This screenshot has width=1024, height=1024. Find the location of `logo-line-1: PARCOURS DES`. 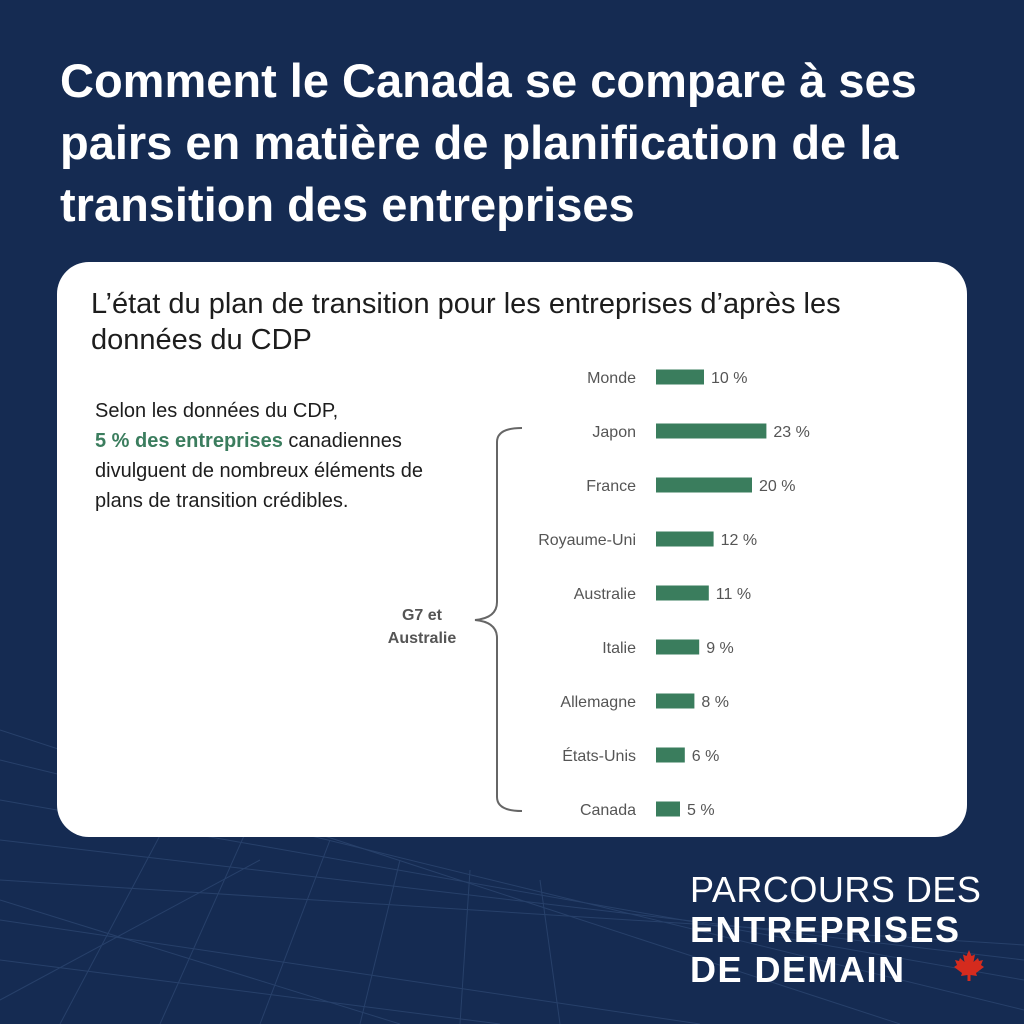

logo-line-1: PARCOURS DES is located at coordinates (836, 889).